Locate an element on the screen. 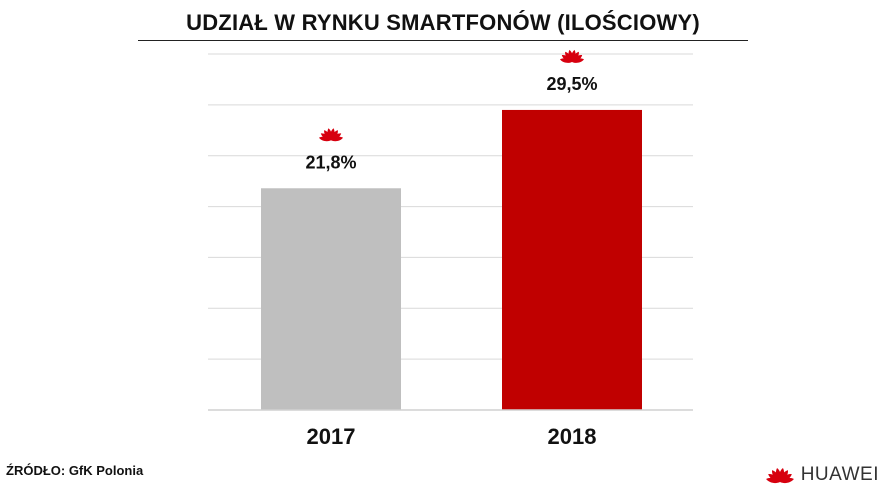  bar-2018 is located at coordinates (572, 259).